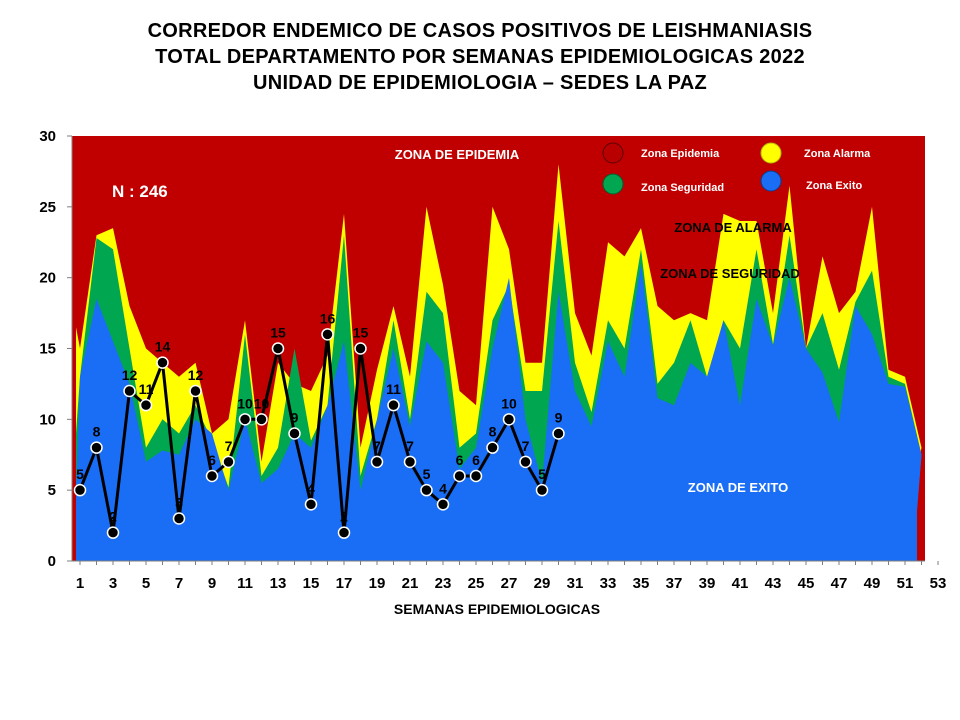  What do you see at coordinates (311, 583) in the screenshot?
I see `x-tick-label: 15` at bounding box center [311, 583].